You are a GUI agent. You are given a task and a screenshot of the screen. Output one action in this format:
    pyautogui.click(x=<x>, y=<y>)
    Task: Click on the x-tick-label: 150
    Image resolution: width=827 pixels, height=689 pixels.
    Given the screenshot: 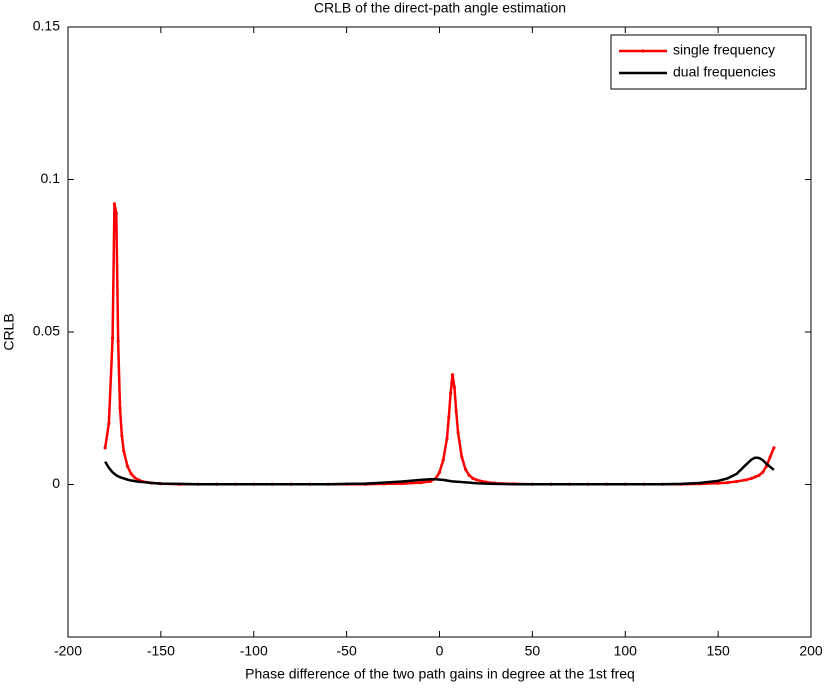 What is the action you would take?
    pyautogui.click(x=718, y=651)
    